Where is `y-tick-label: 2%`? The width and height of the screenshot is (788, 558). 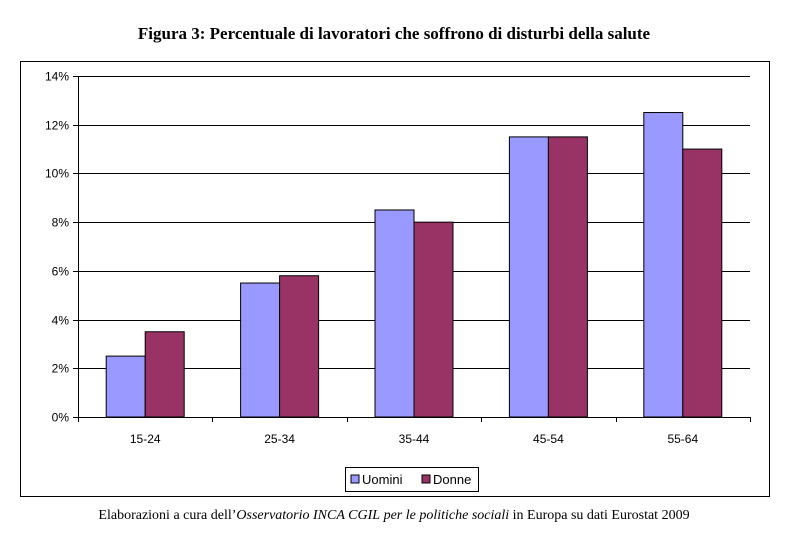 y-tick-label: 2% is located at coordinates (61, 369).